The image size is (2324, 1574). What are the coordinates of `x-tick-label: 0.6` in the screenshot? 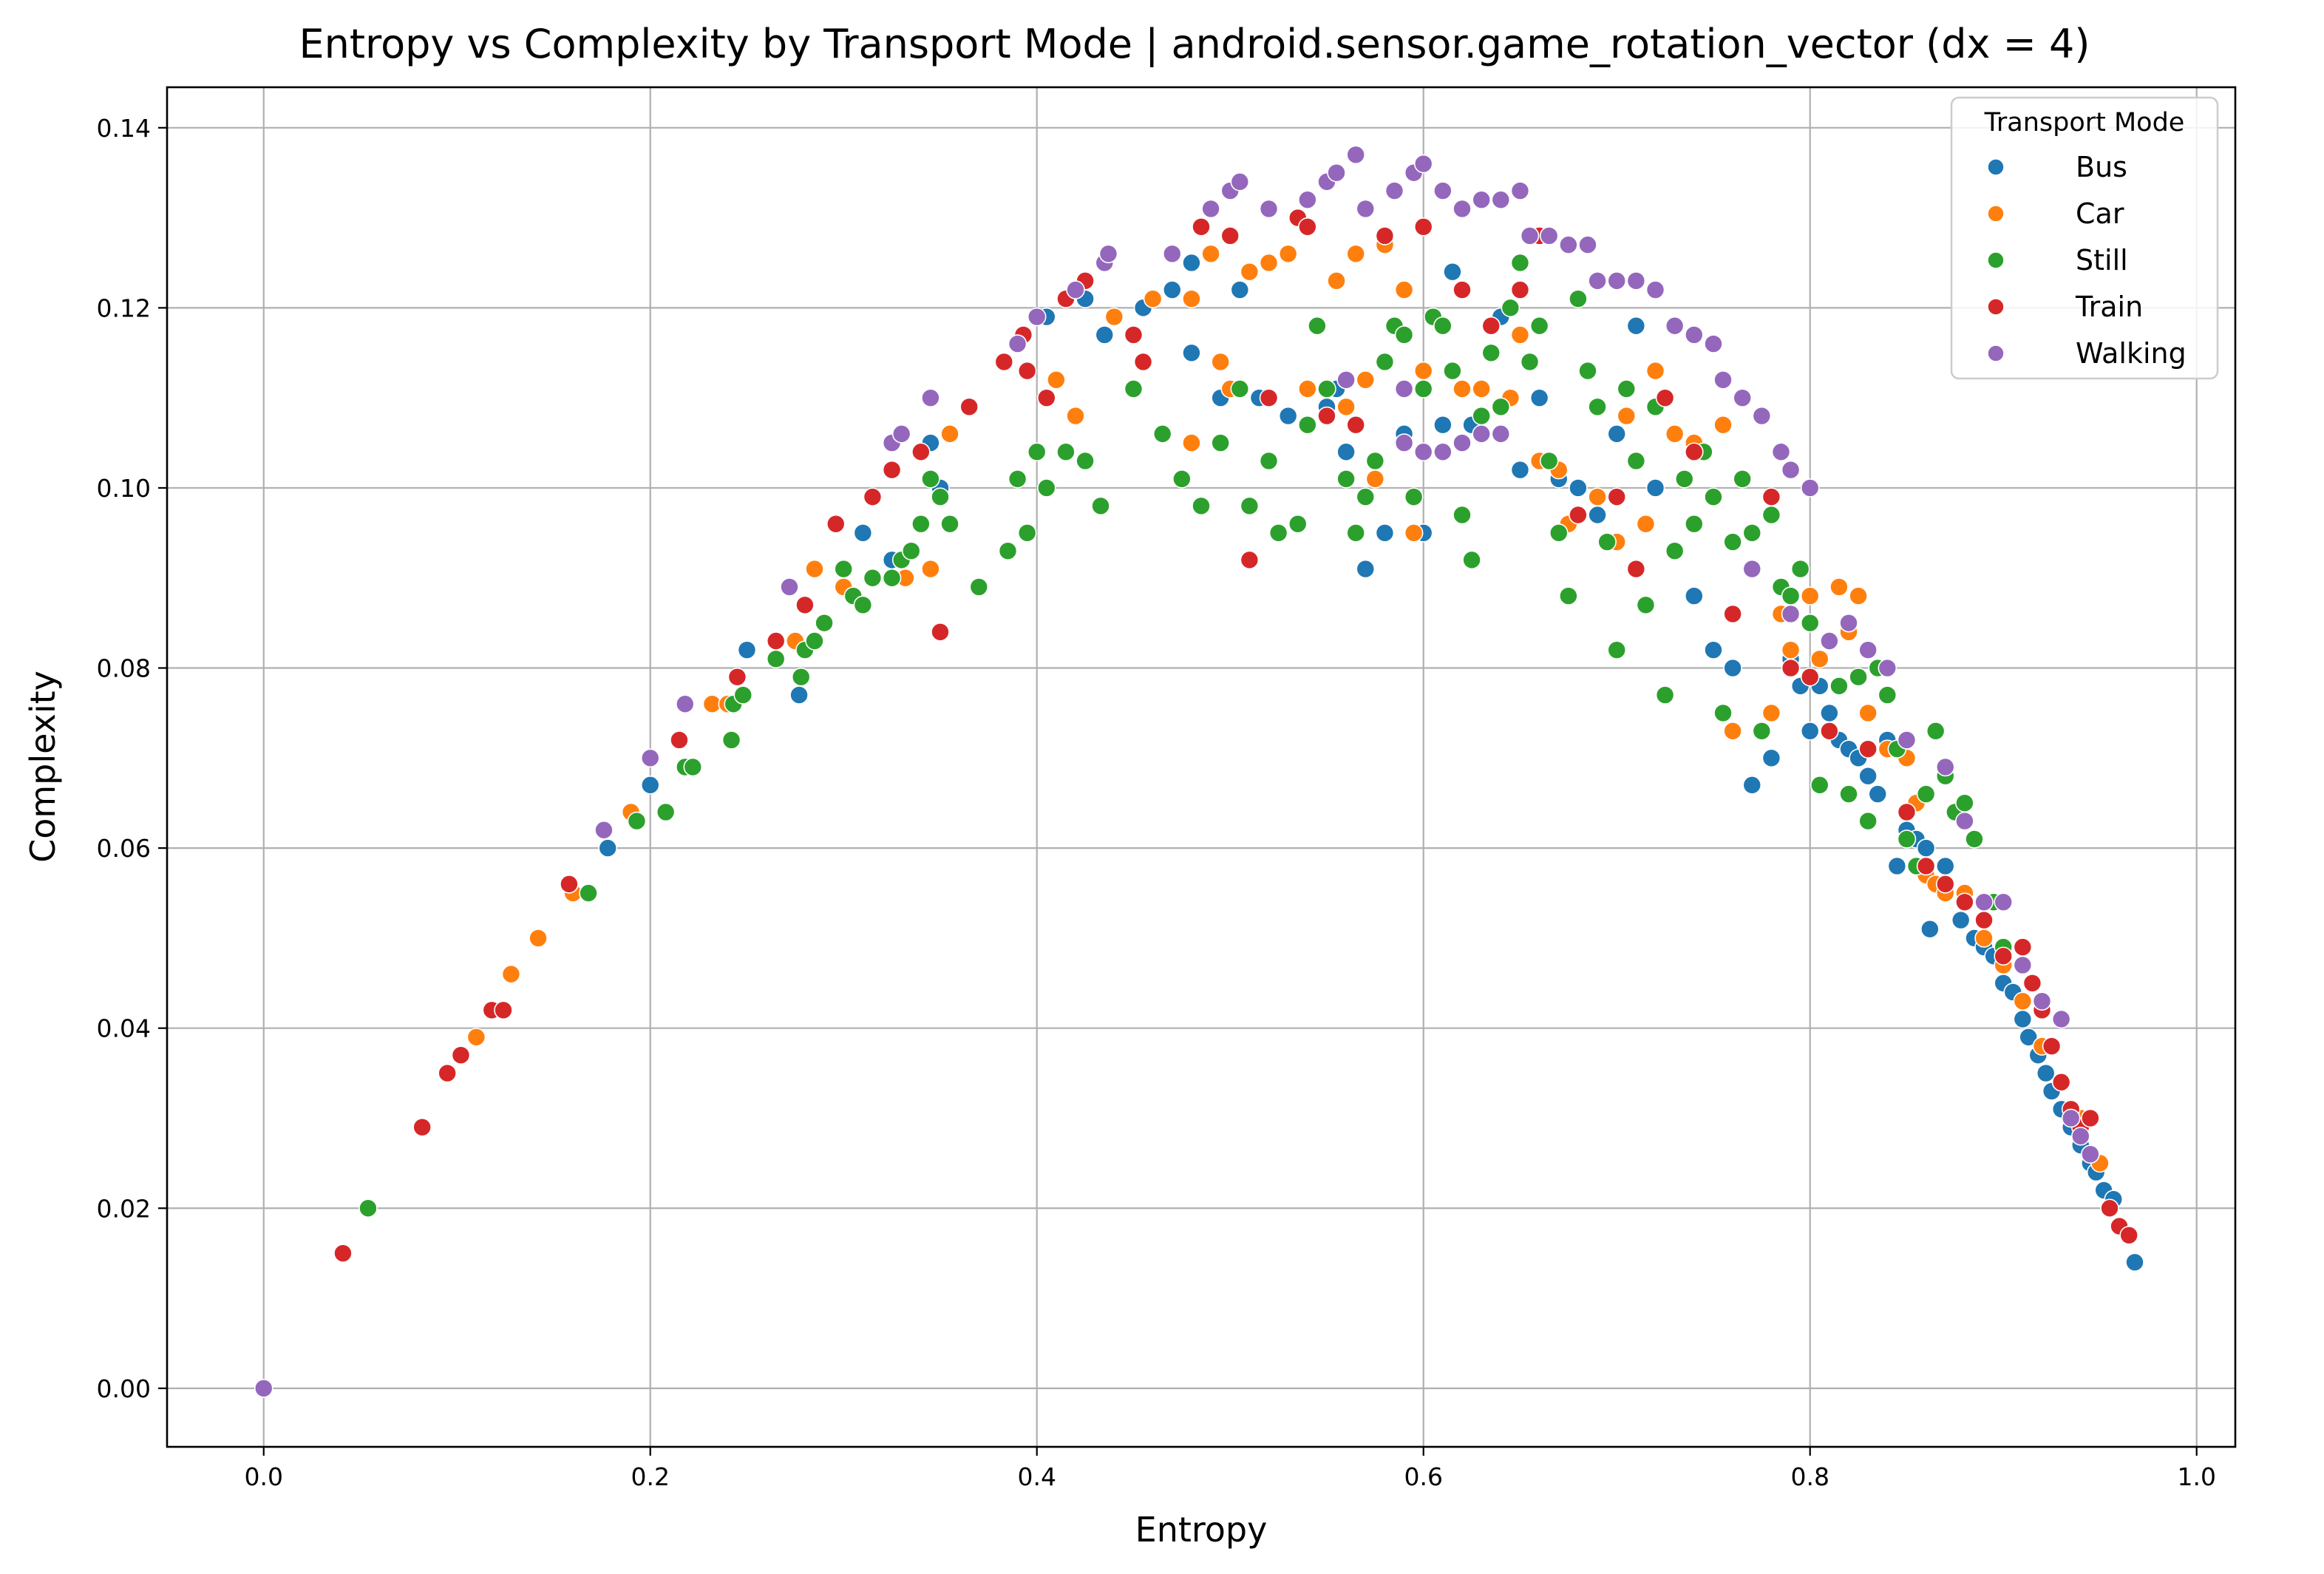 It's located at (1423, 1476).